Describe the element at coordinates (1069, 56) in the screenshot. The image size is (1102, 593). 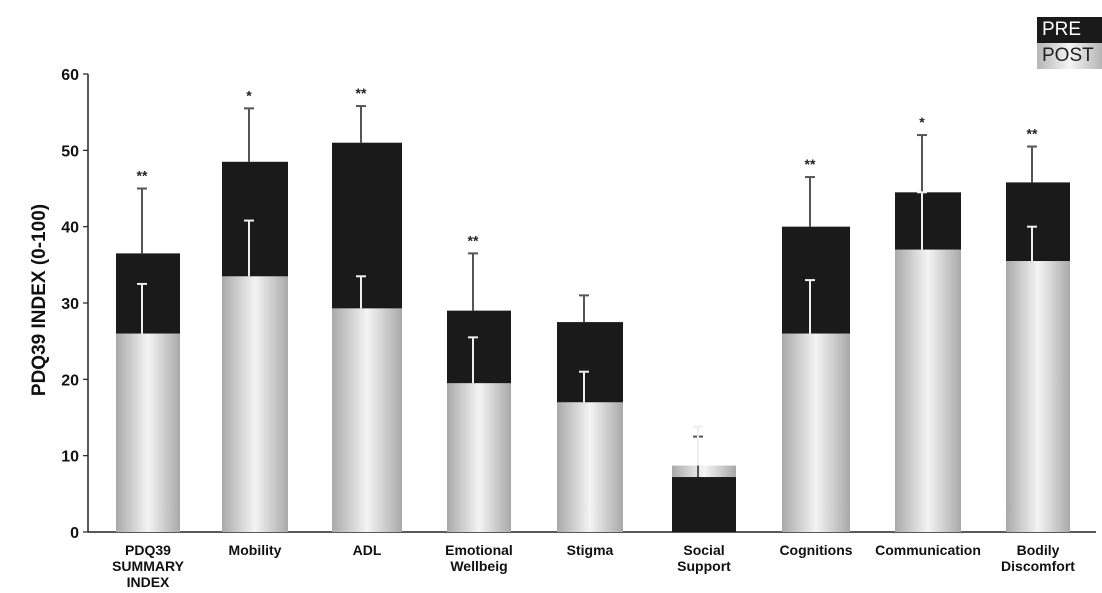
I see `legend-item-post: POST` at that location.